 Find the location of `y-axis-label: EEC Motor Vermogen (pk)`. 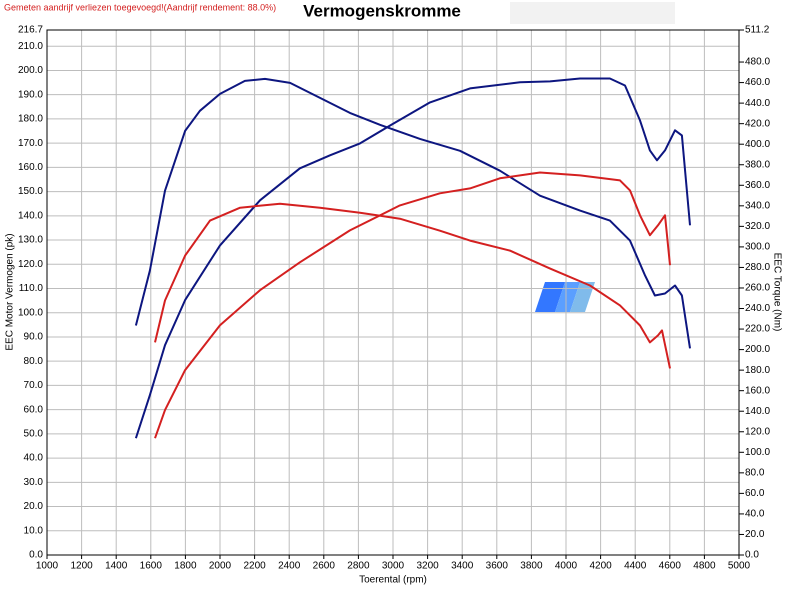

y-axis-label: EEC Motor Vermogen (pk) is located at coordinates (10, 291).